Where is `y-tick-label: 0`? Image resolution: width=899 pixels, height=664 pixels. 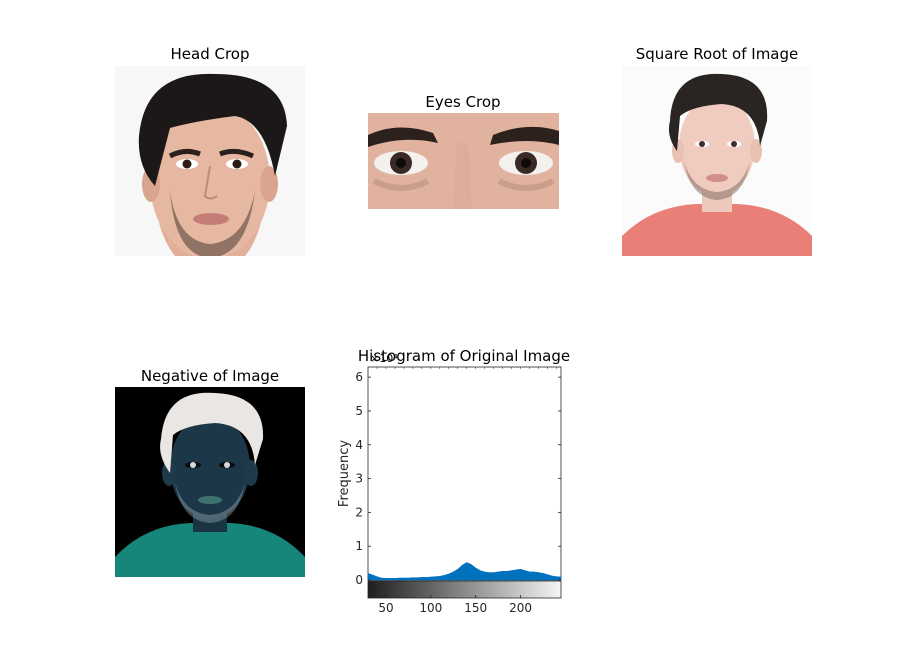
y-tick-label: 0 is located at coordinates (359, 580).